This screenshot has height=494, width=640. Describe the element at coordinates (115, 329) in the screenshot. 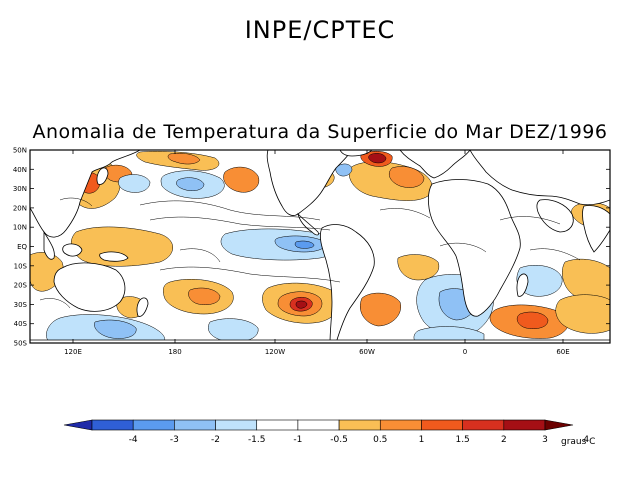

I see `southern-ocean-cold-core` at that location.